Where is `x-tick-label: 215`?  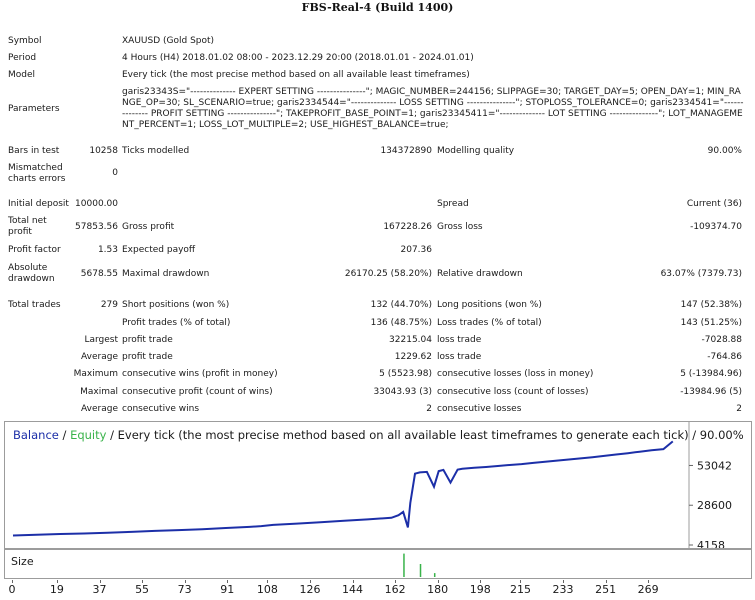 x-tick-label: 215 is located at coordinates (520, 589).